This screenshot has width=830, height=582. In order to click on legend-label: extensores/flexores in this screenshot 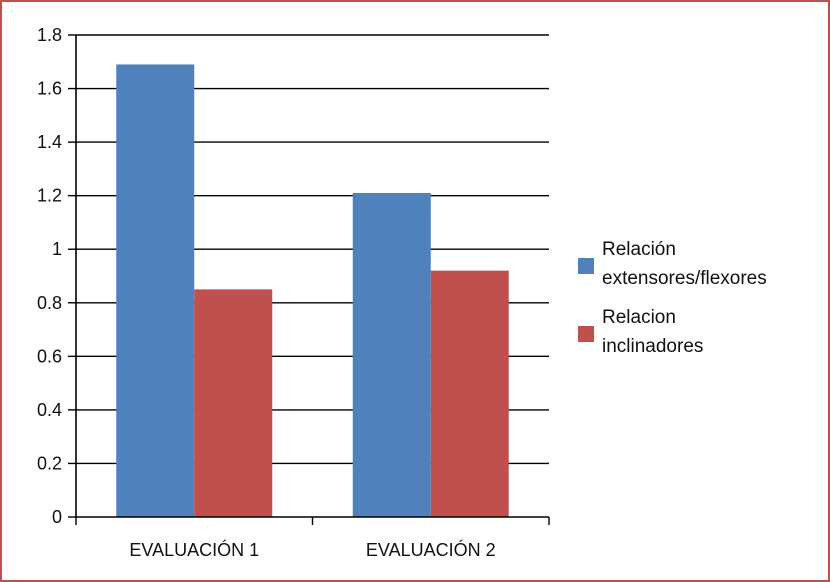, I will do `click(684, 278)`.